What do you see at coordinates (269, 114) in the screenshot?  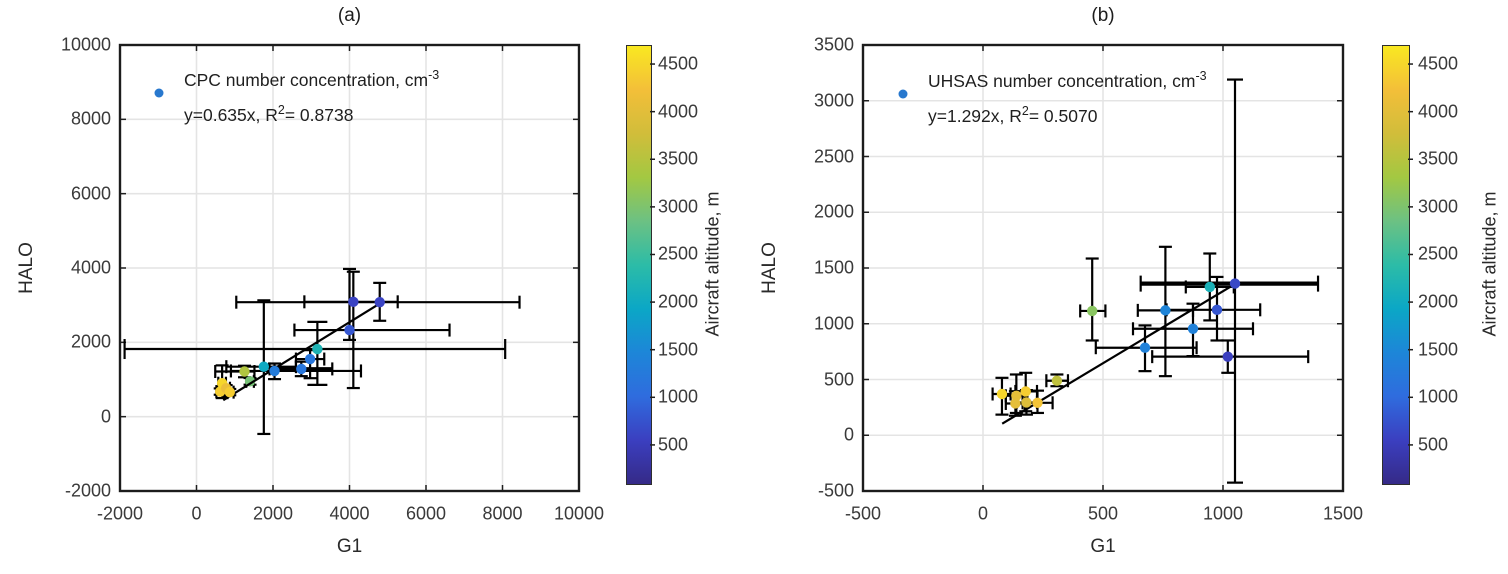 I see `legend-fit-label: y=0.635x, R2= 0.8738` at bounding box center [269, 114].